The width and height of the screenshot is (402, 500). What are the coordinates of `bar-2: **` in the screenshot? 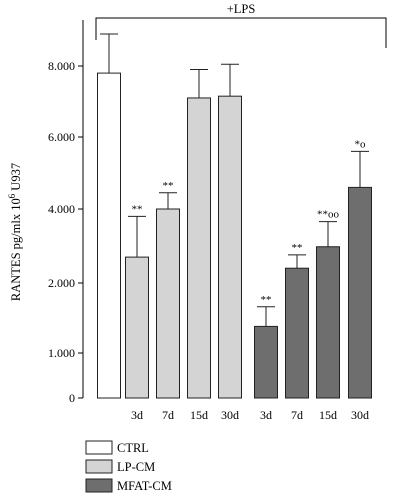 It's located at (168, 289).